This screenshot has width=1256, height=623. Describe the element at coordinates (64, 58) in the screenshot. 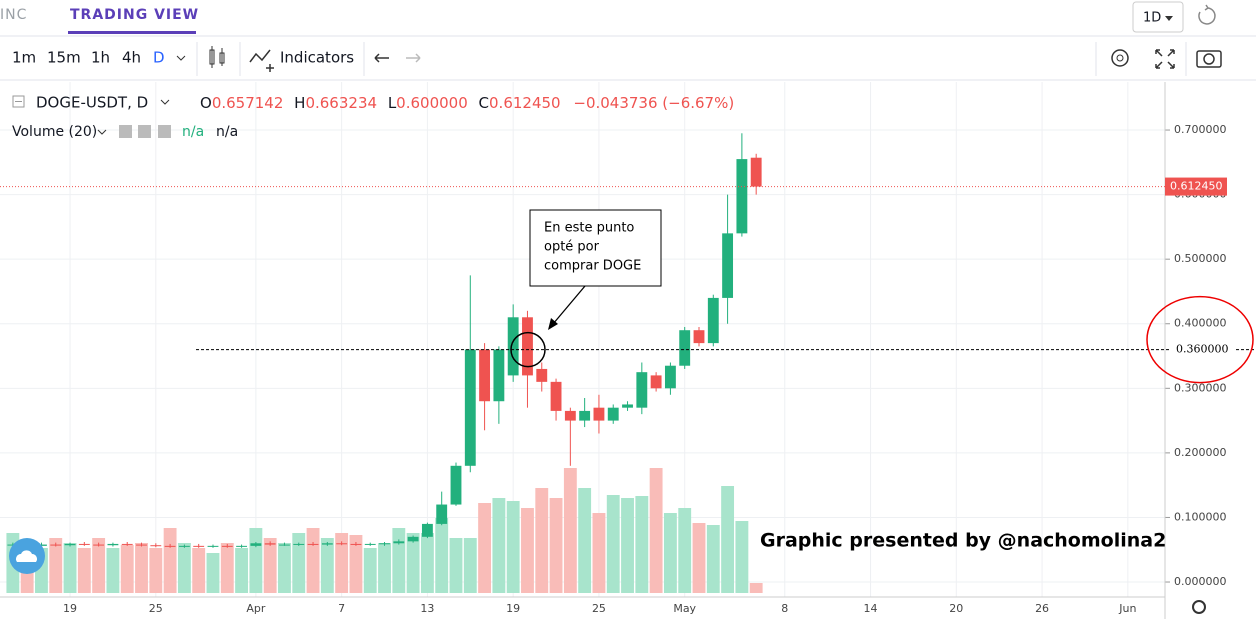

I see `interval-15m: 15m` at that location.